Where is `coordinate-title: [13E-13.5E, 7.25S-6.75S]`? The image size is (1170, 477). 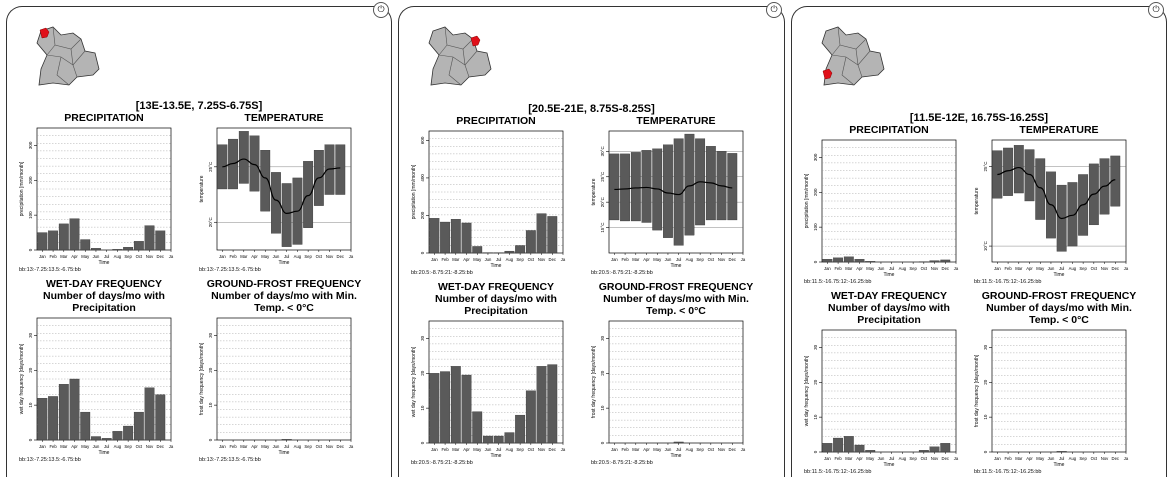
coordinate-title: [13E-13.5E, 7.25S-6.75S] is located at coordinates (199, 106).